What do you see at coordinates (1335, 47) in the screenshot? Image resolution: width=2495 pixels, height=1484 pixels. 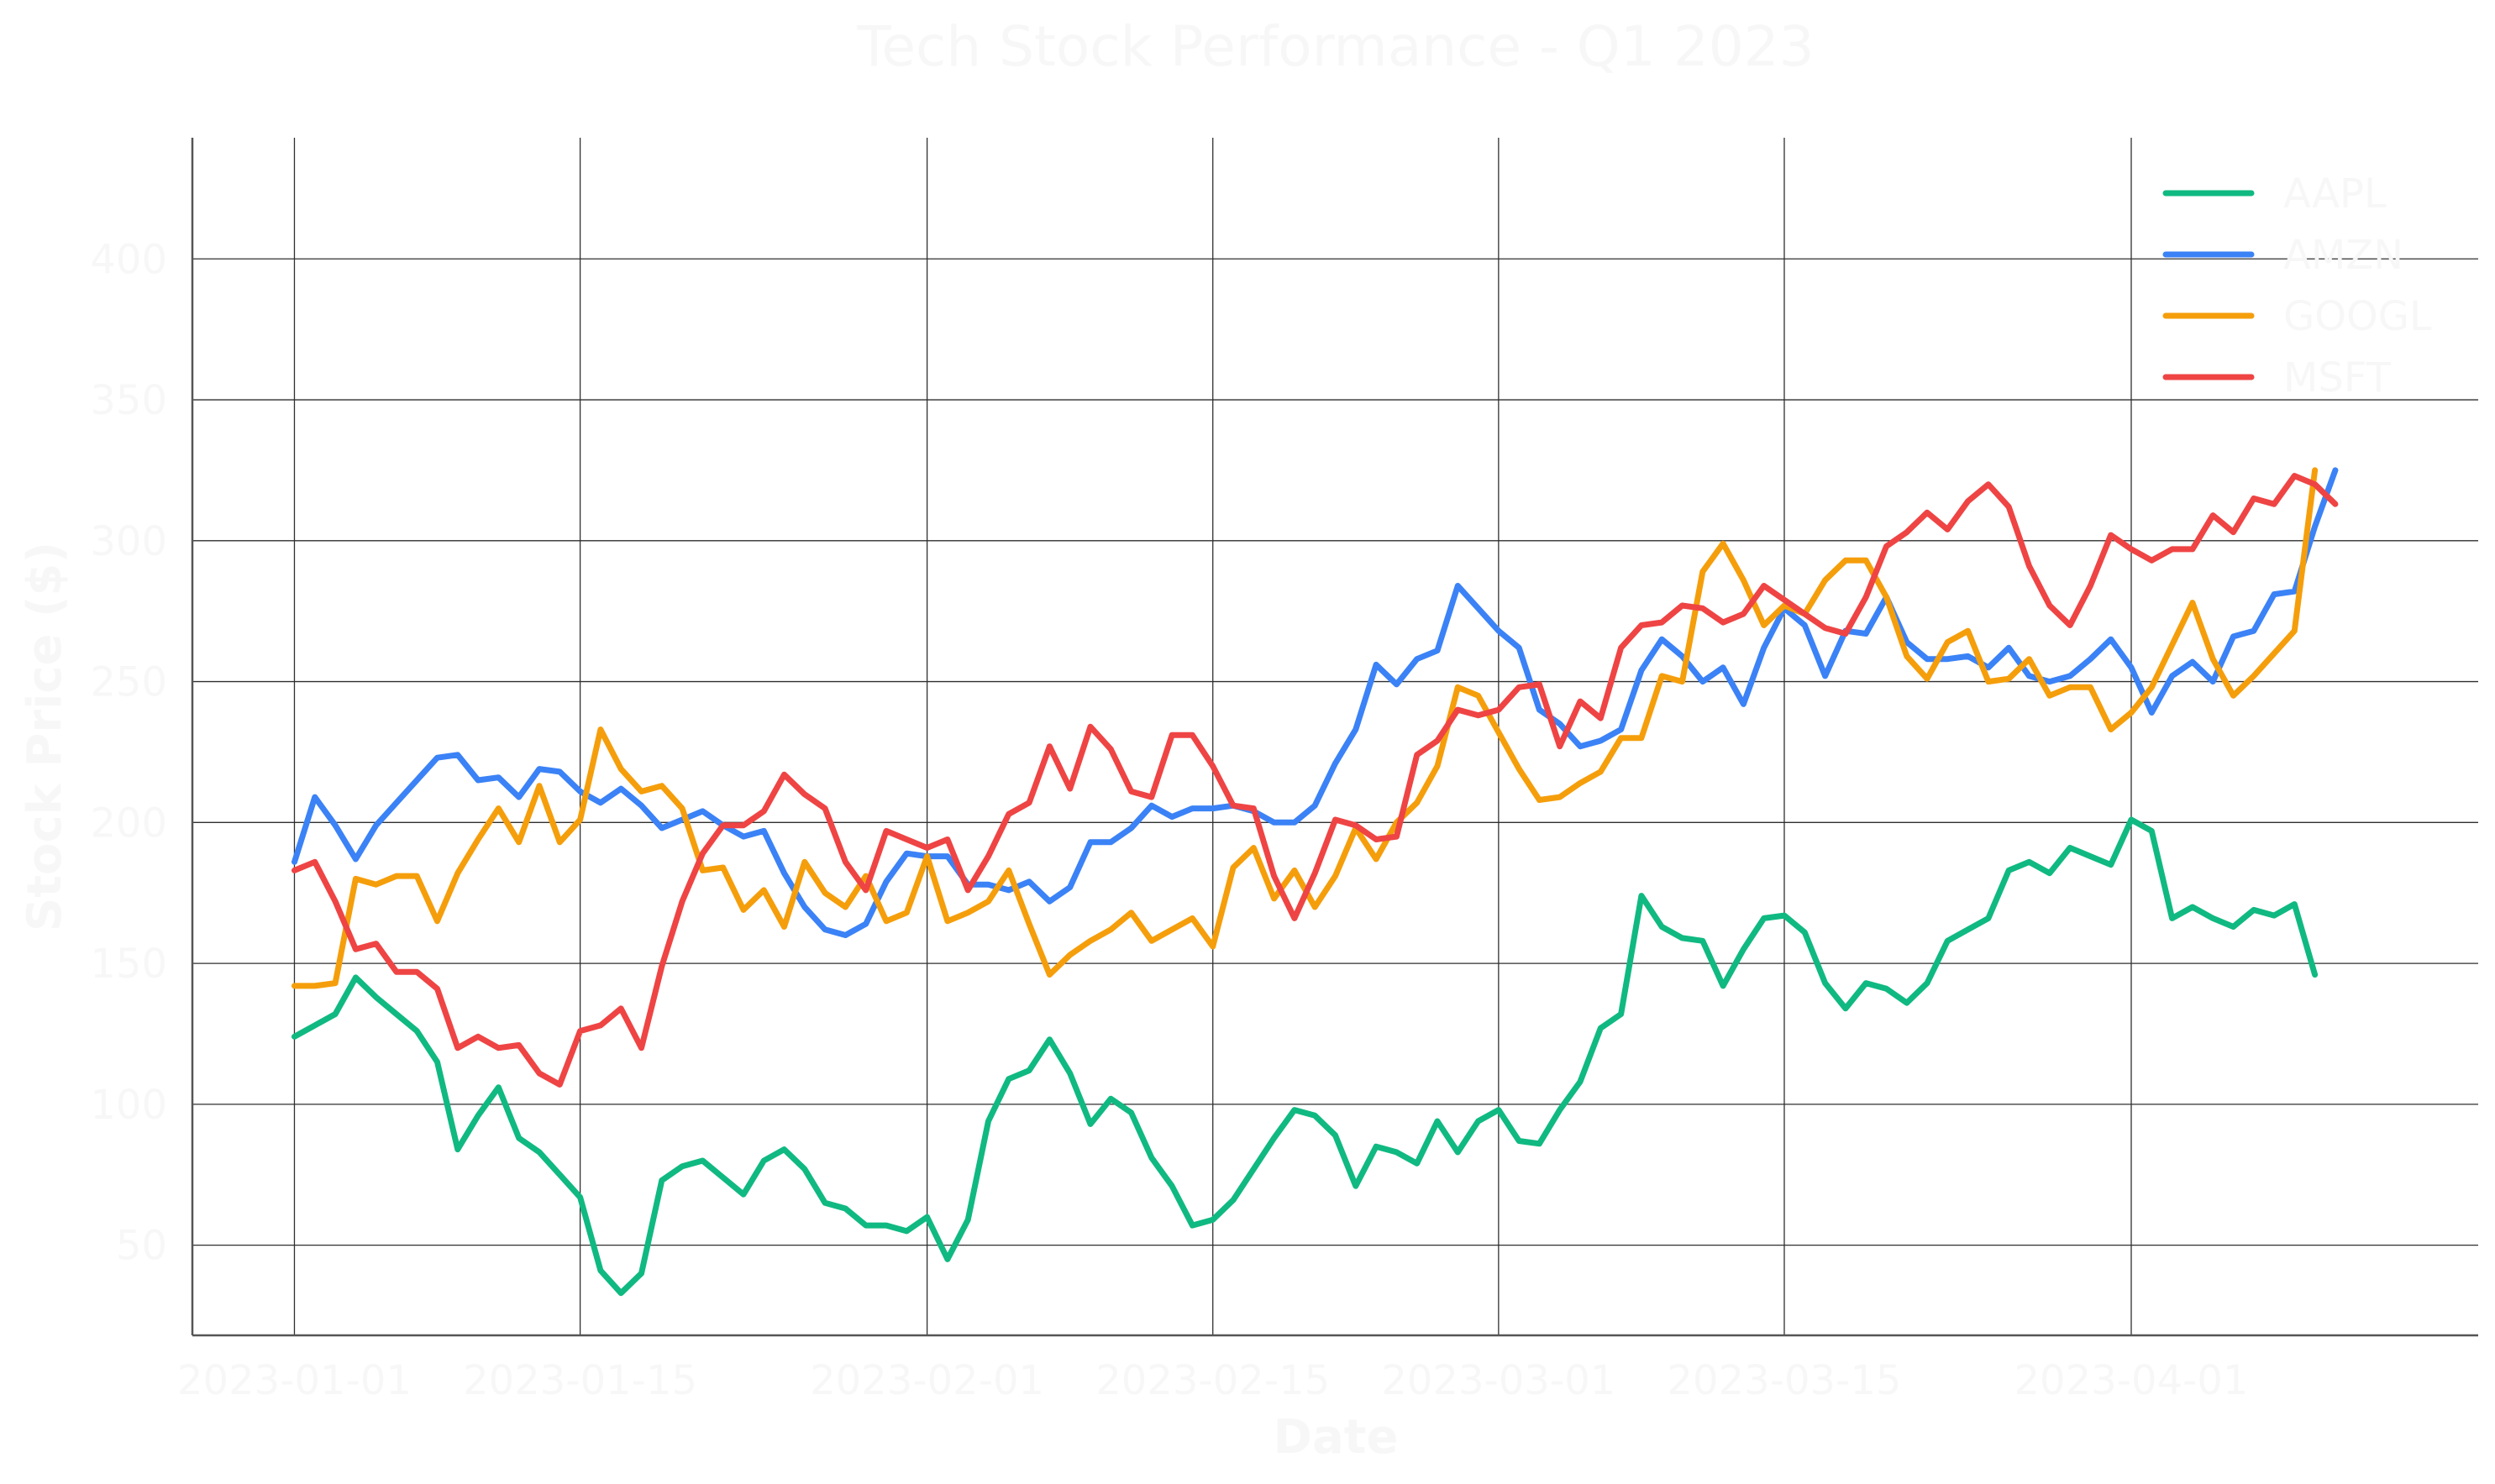 I see `chart-title: Tech Stock Performance - Q1 2023` at bounding box center [1335, 47].